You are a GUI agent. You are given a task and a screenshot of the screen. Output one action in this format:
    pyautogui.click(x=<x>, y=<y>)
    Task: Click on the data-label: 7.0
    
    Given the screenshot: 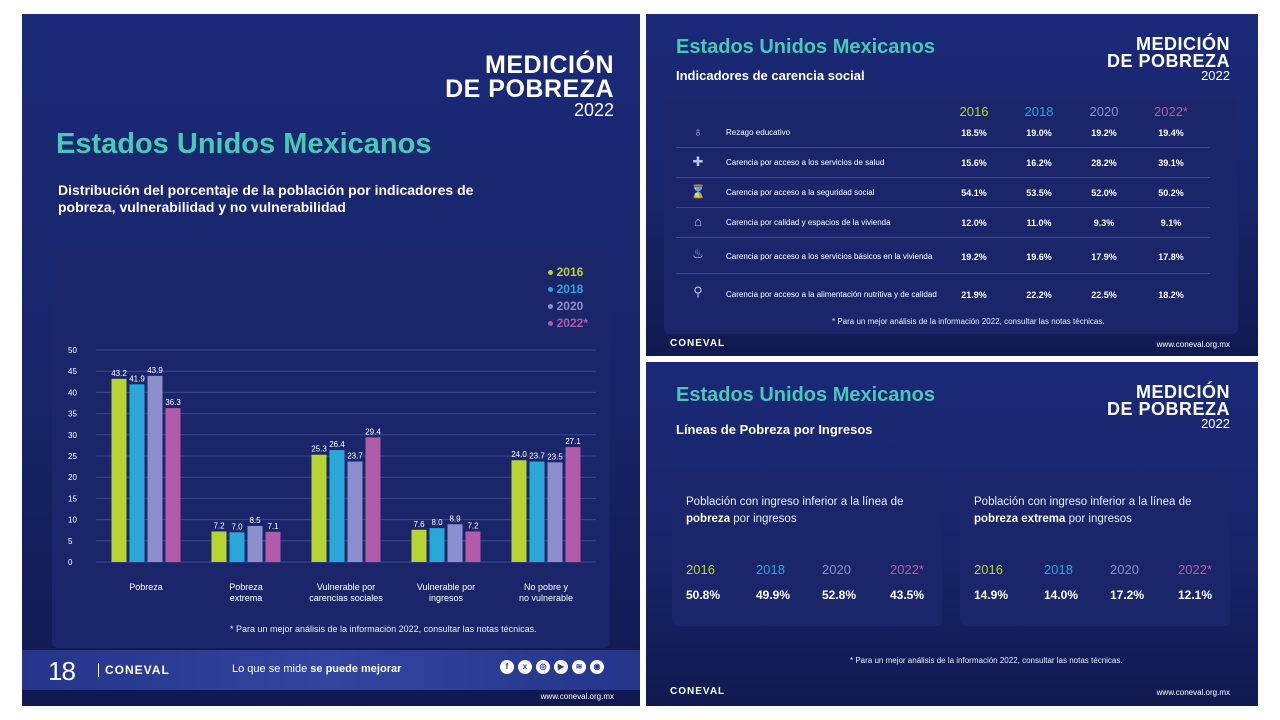 What is the action you would take?
    pyautogui.click(x=237, y=526)
    